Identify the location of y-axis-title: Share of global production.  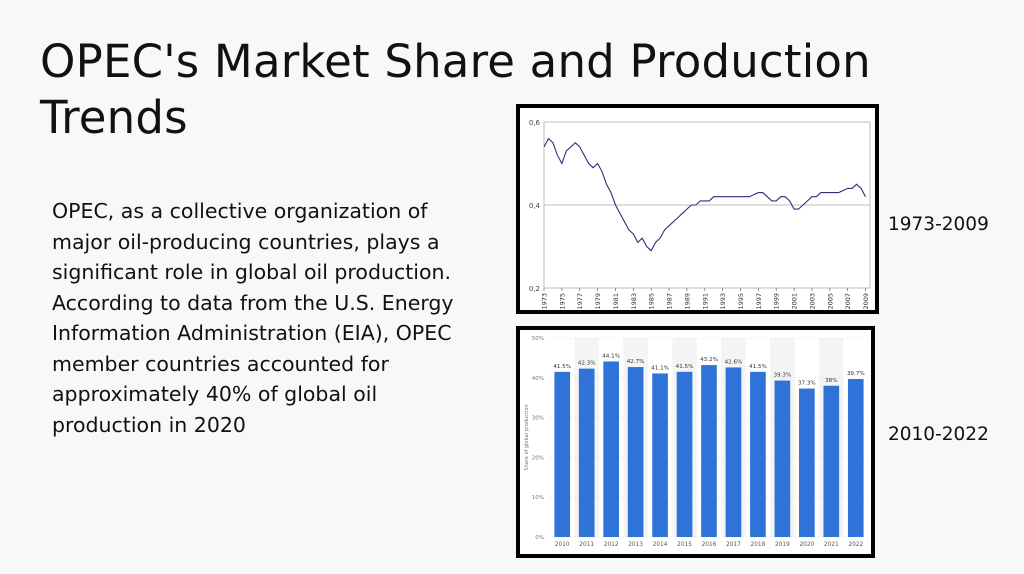
(527, 437).